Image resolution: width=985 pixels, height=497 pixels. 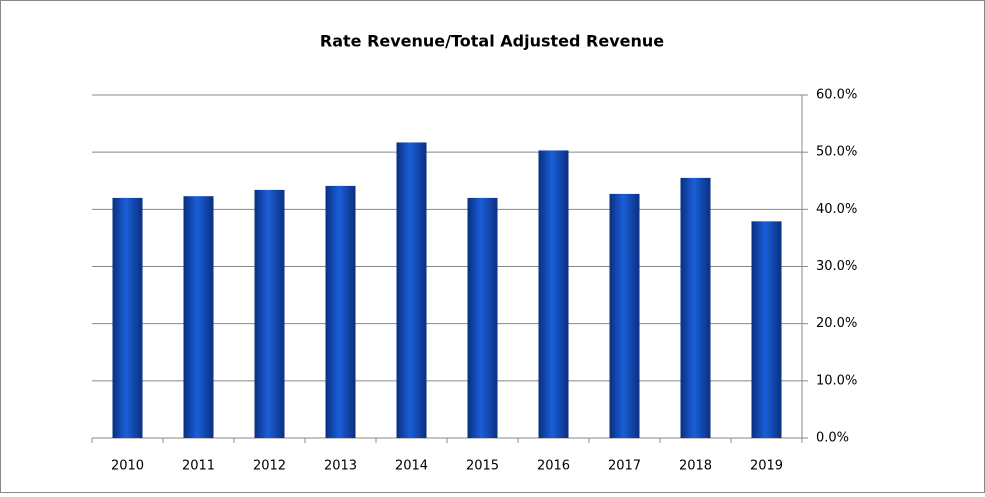 What do you see at coordinates (836, 323) in the screenshot?
I see `y-tick-label: 20.0%` at bounding box center [836, 323].